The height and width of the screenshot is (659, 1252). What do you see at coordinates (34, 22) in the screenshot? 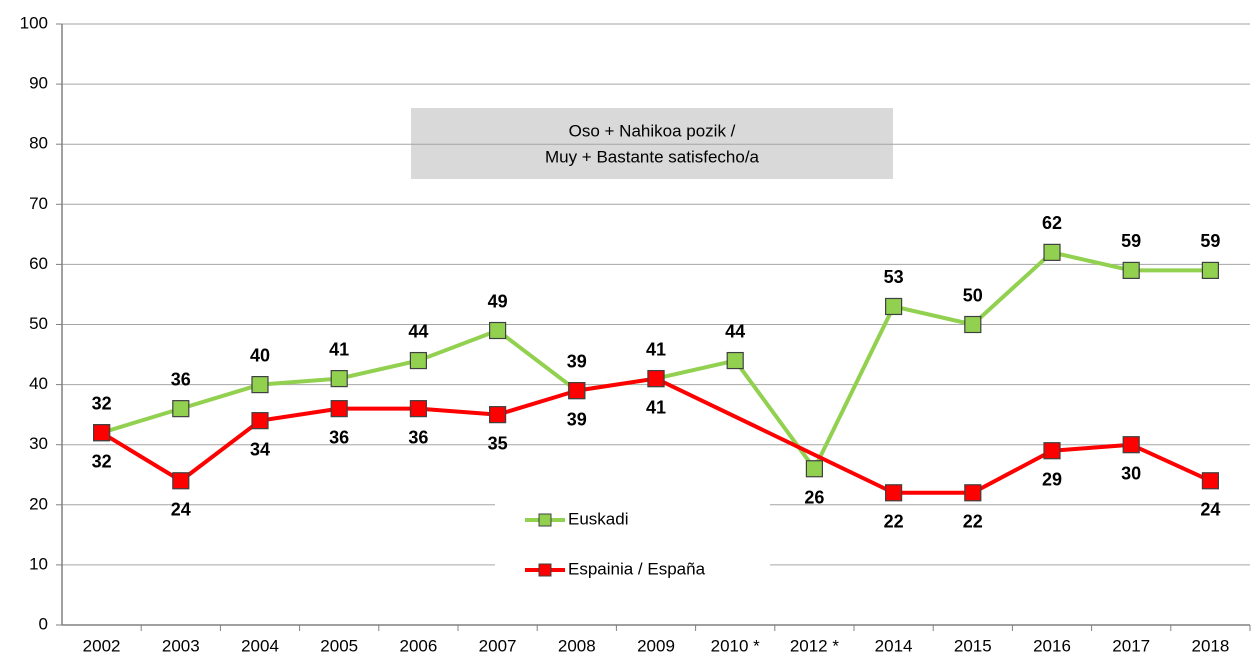
I see `y-tick-label: 100` at bounding box center [34, 22].